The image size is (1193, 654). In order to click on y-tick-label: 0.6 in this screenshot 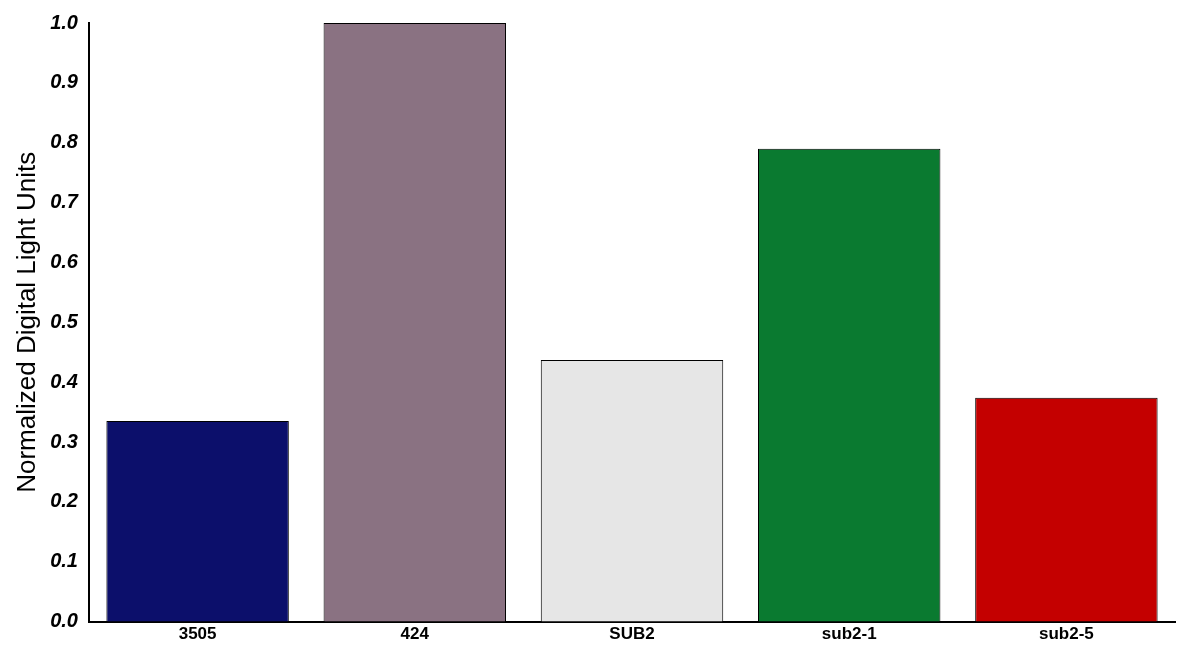, I will do `click(64, 260)`.